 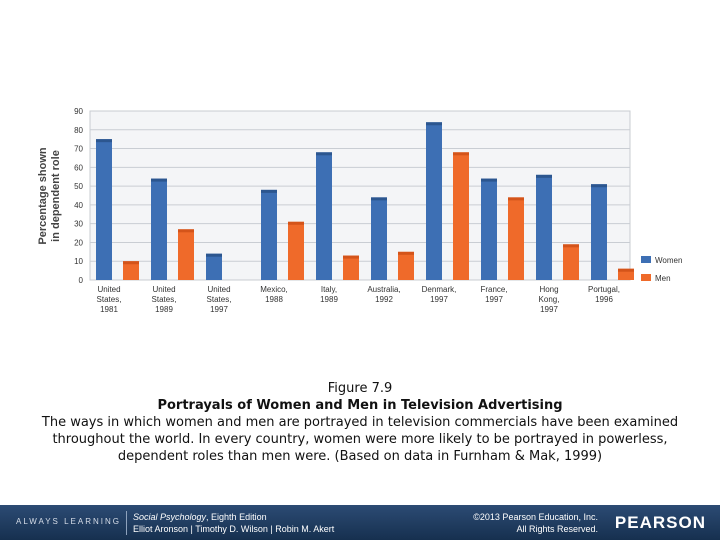 I want to click on figure-number: Figure 7.9, so click(x=360, y=388).